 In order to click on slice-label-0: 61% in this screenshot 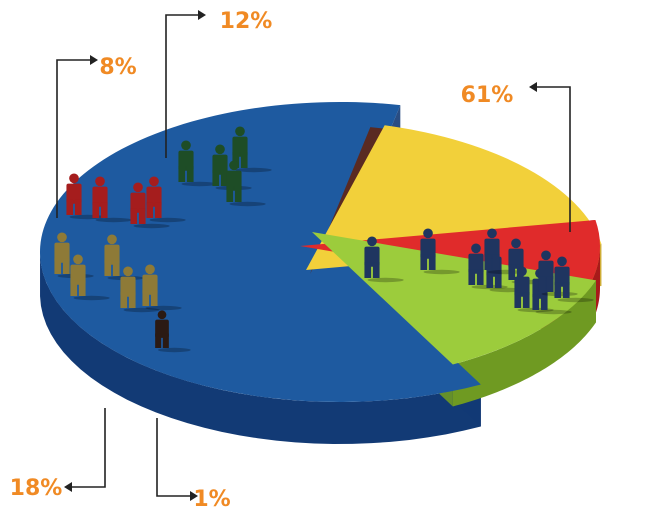, I will do `click(487, 95)`.